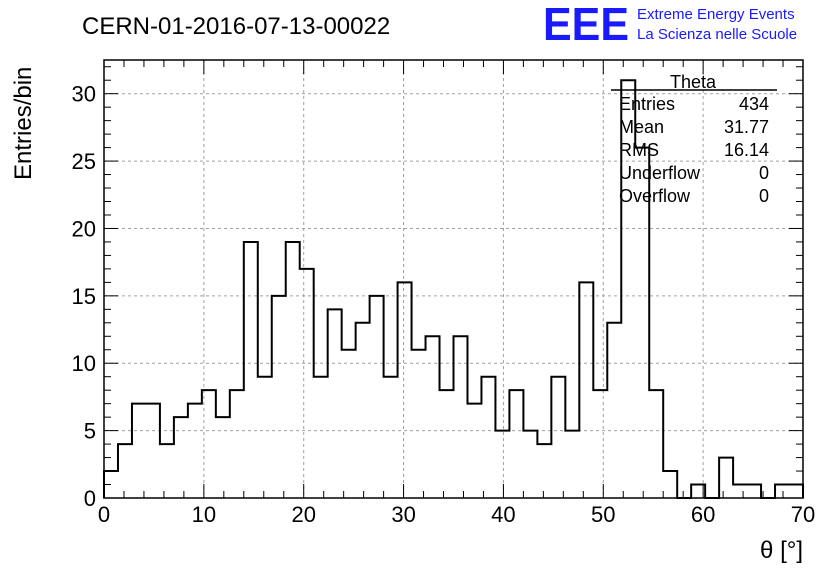 Image resolution: width=836 pixels, height=572 pixels. What do you see at coordinates (90, 498) in the screenshot?
I see `y-tick-label: 0` at bounding box center [90, 498].